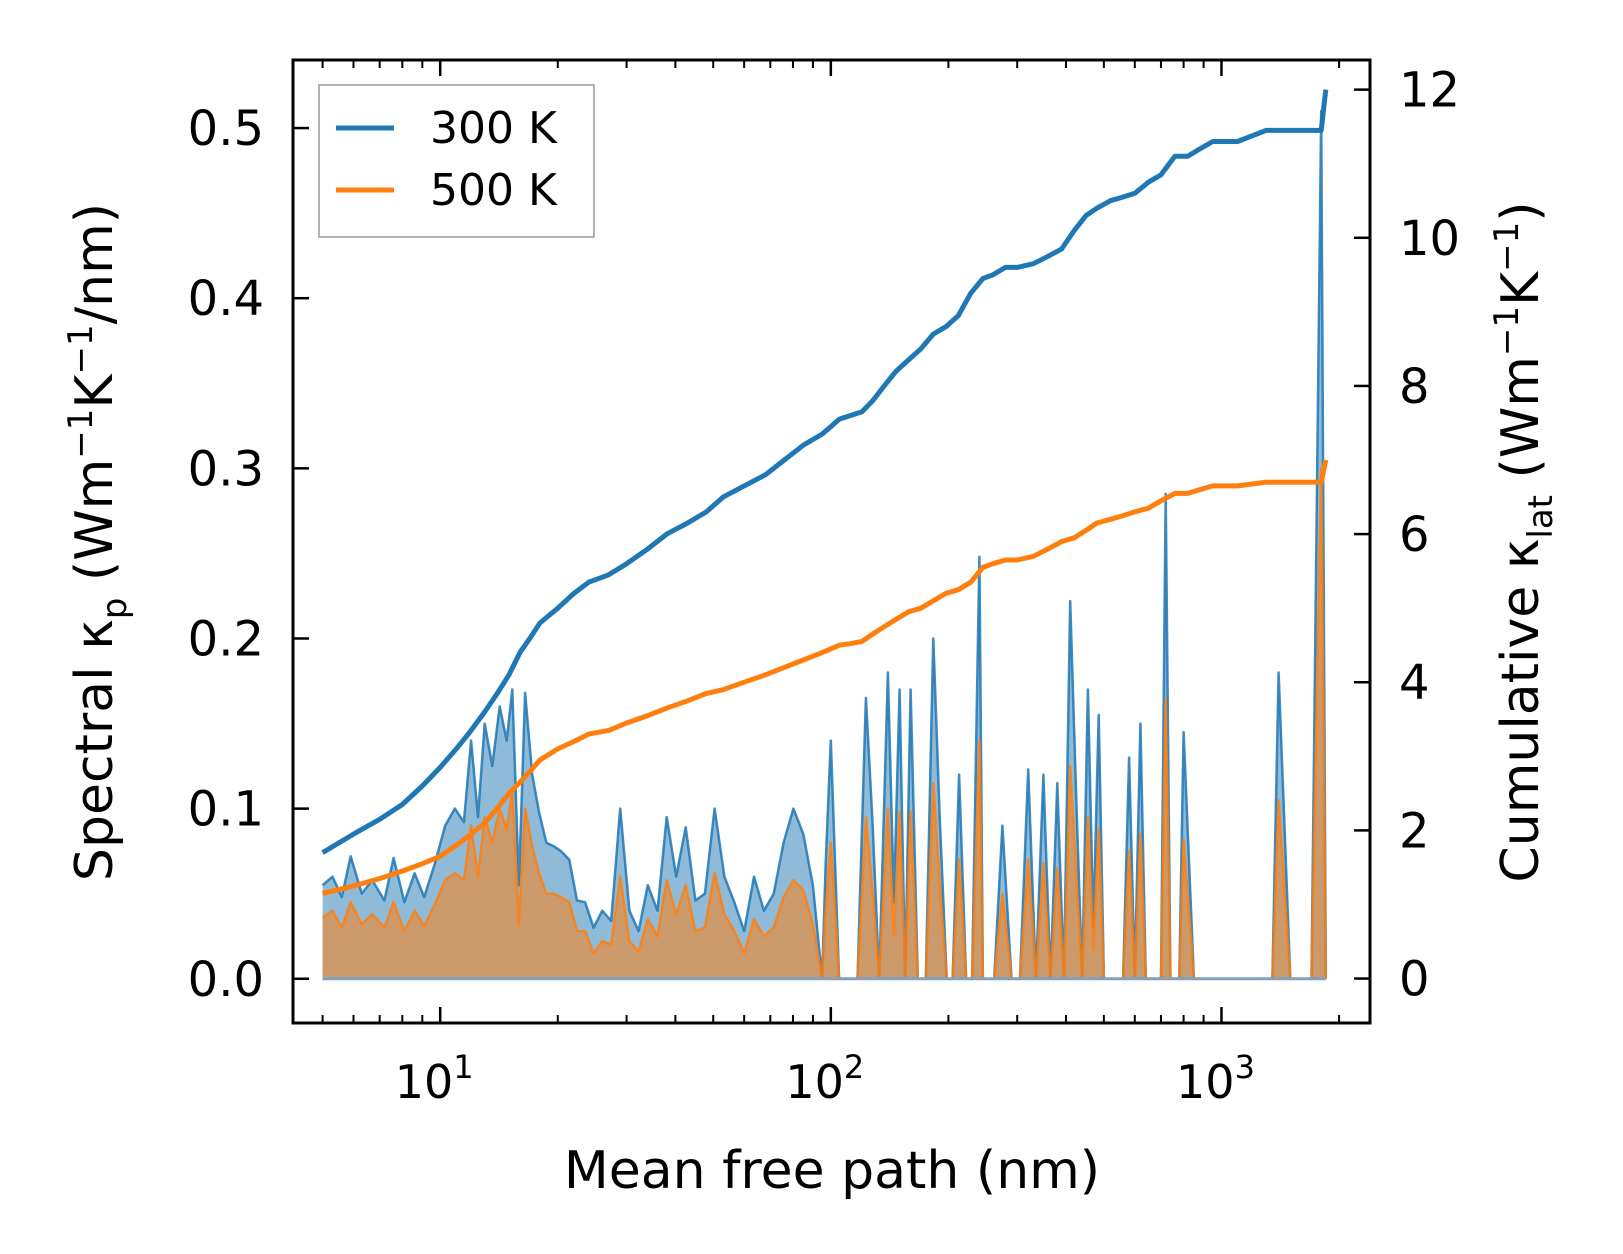 This screenshot has height=1254, width=1623. What do you see at coordinates (226, 469) in the screenshot?
I see `y-left-tick-label: 0.3` at bounding box center [226, 469].